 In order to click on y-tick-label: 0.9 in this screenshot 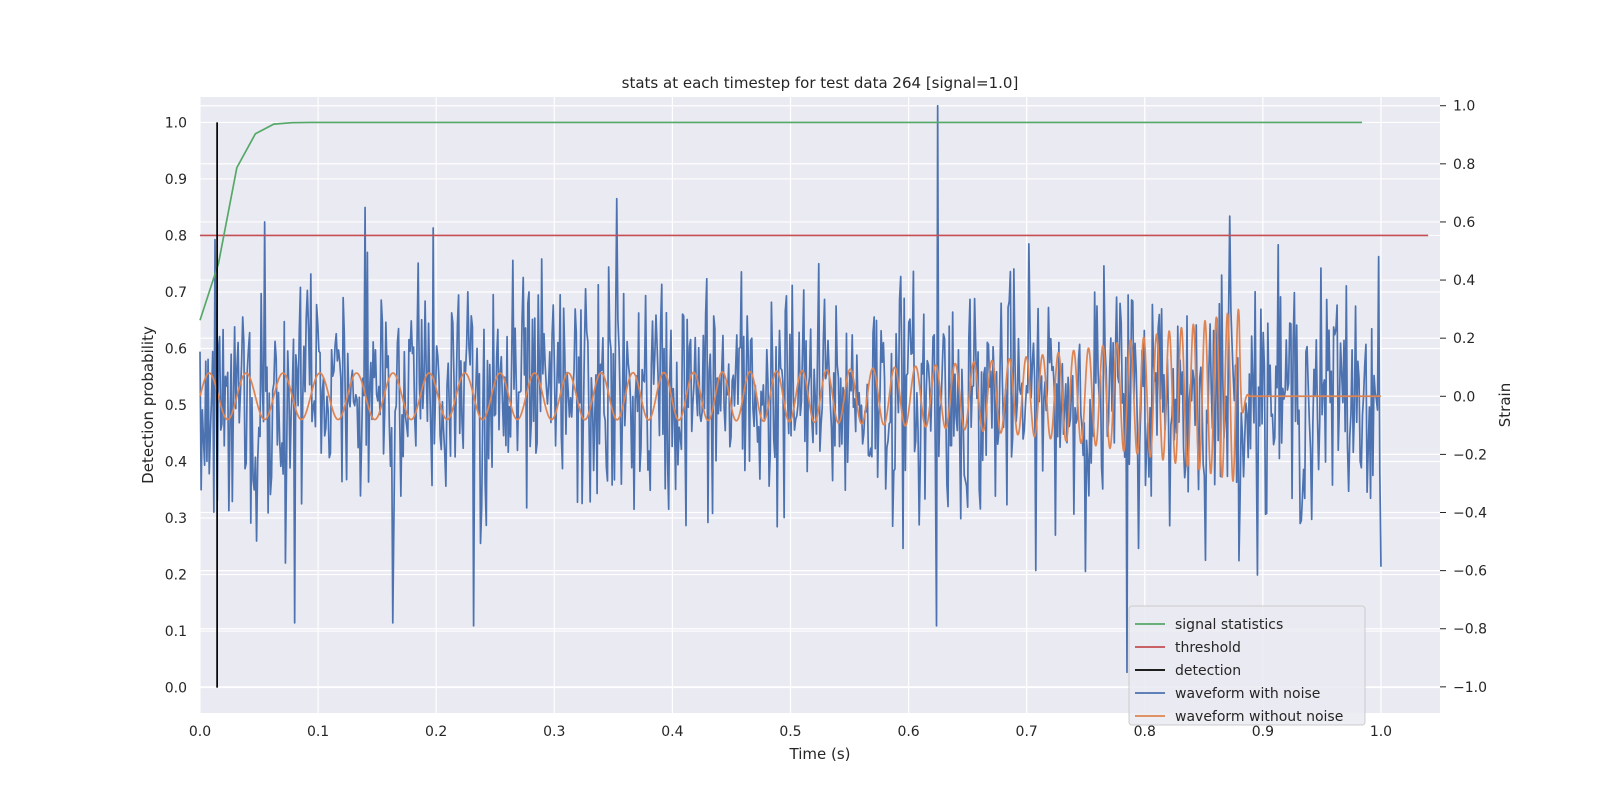, I will do `click(176, 180)`.